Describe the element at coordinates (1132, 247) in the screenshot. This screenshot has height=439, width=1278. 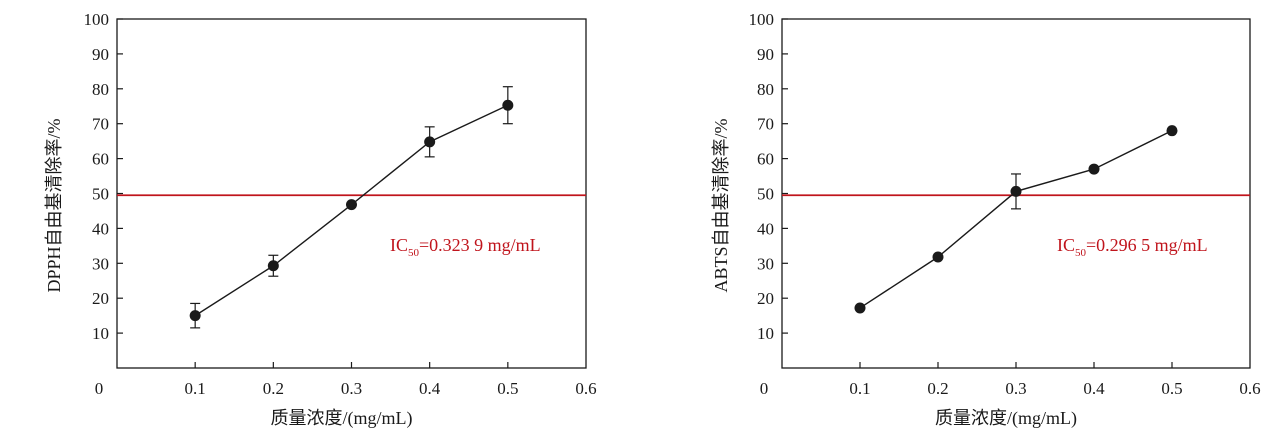
I see `ic50-annotation: IC50=0.296 5 mg/mL` at that location.